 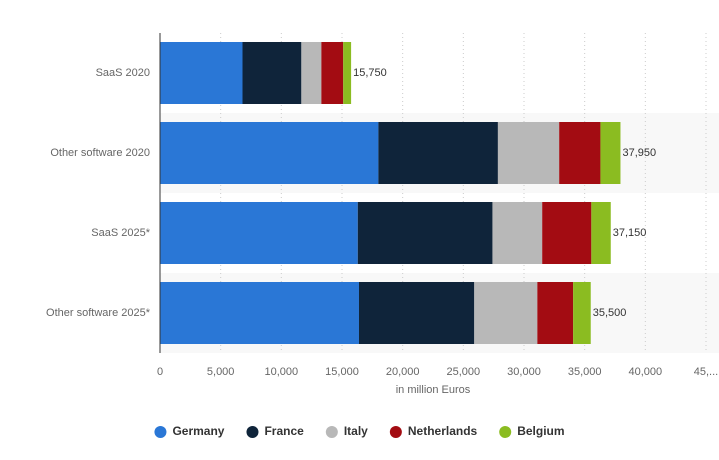 What do you see at coordinates (610, 313) in the screenshot?
I see `total-label: 35,500` at bounding box center [610, 313].